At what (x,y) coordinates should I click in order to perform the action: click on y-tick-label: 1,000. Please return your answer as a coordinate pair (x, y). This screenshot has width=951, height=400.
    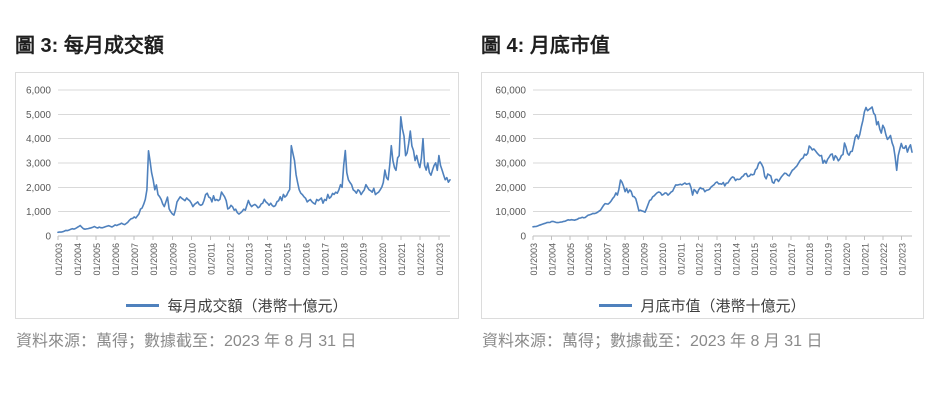
    Looking at the image, I should click on (38, 212).